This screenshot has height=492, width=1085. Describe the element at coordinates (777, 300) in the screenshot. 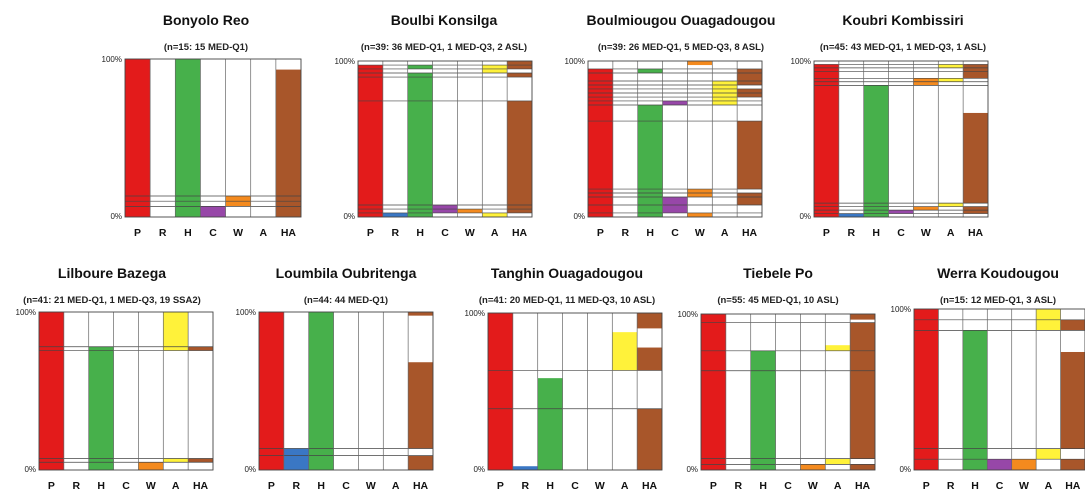

I see `panel-subtitle: (n=55: 45 MED-Q1, 10 ASL)` at that location.